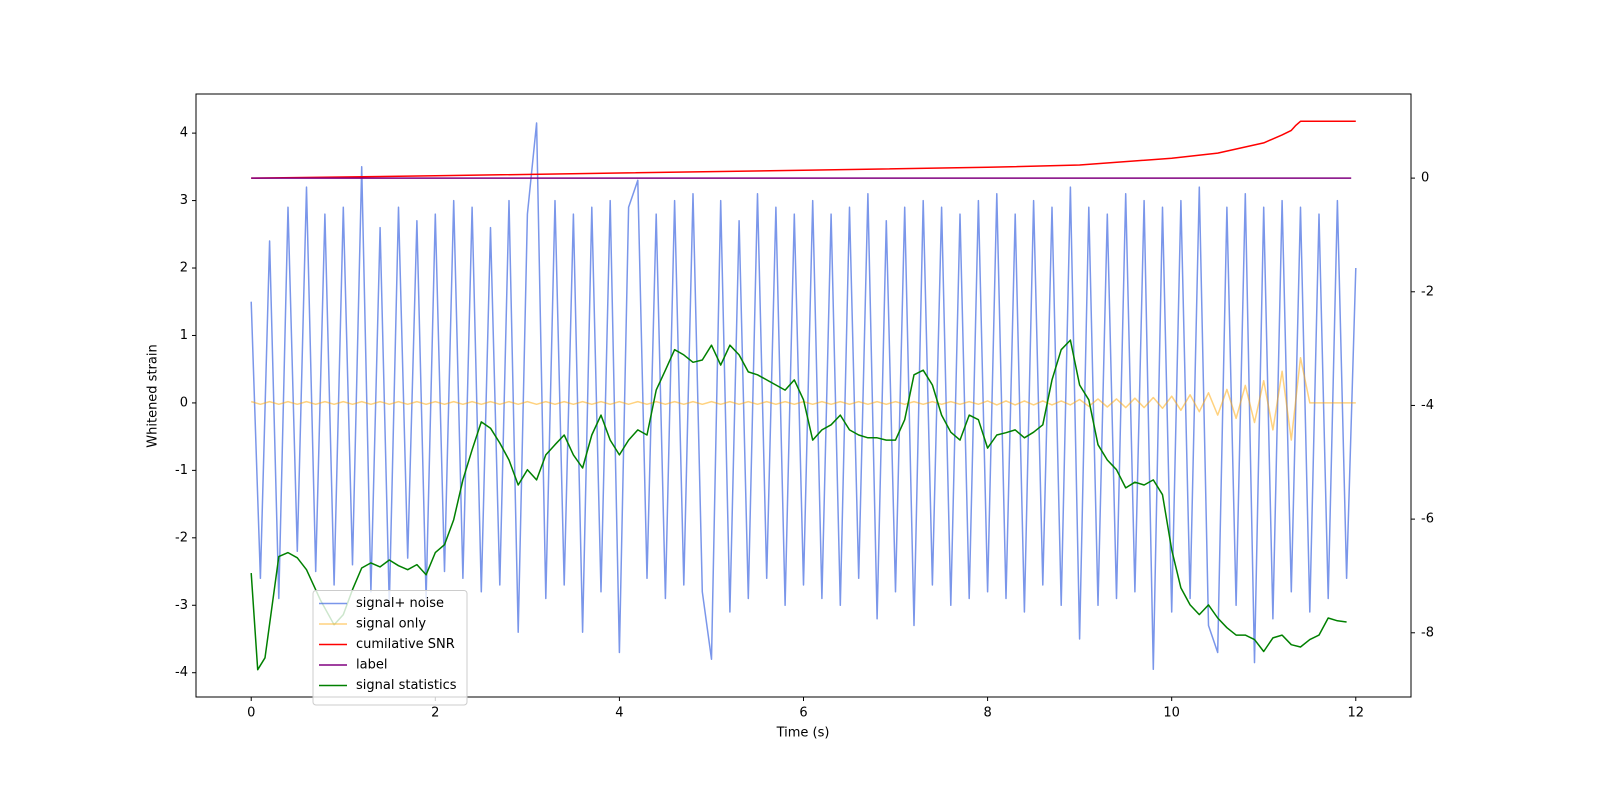 The width and height of the screenshot is (1600, 800). What do you see at coordinates (803, 733) in the screenshot?
I see `x-axis-label: Time (s)` at bounding box center [803, 733].